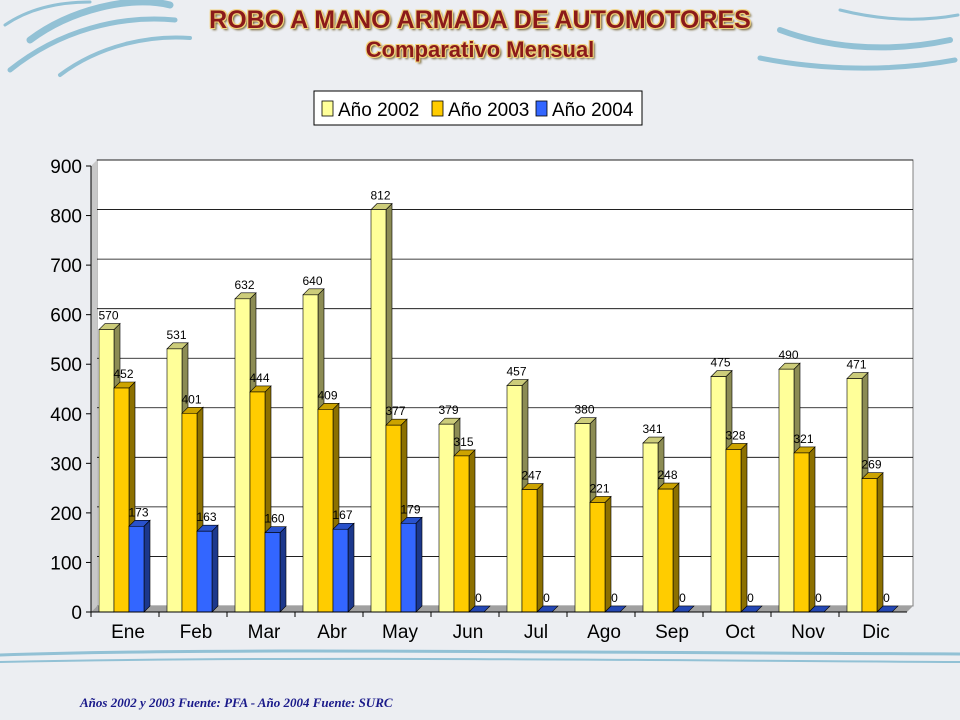 The image size is (960, 720). What do you see at coordinates (94, 386) in the screenshot?
I see `chart-side-wall` at bounding box center [94, 386].